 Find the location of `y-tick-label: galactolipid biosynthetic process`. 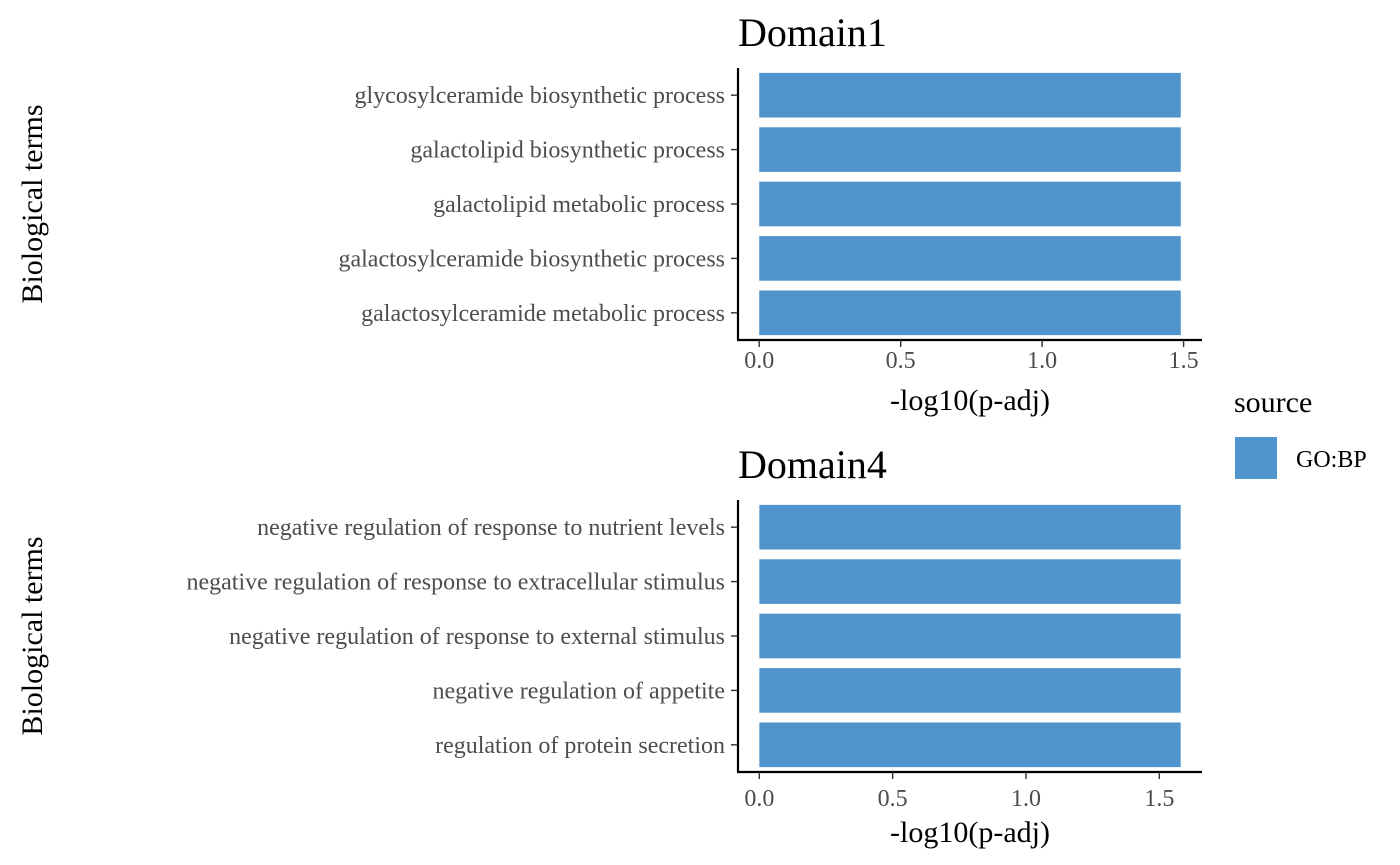

y-tick-label: galactolipid biosynthetic process is located at coordinates (567, 151).